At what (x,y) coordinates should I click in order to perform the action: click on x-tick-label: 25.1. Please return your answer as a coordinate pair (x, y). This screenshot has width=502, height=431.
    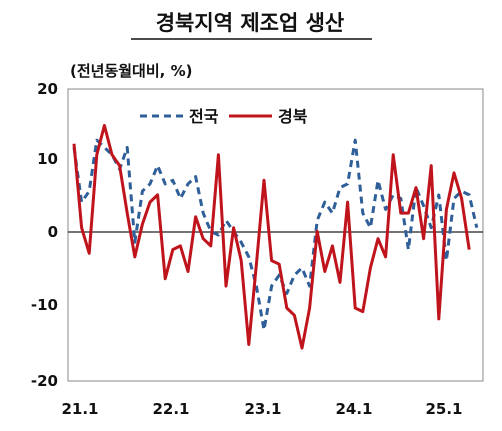
    Looking at the image, I should click on (443, 409).